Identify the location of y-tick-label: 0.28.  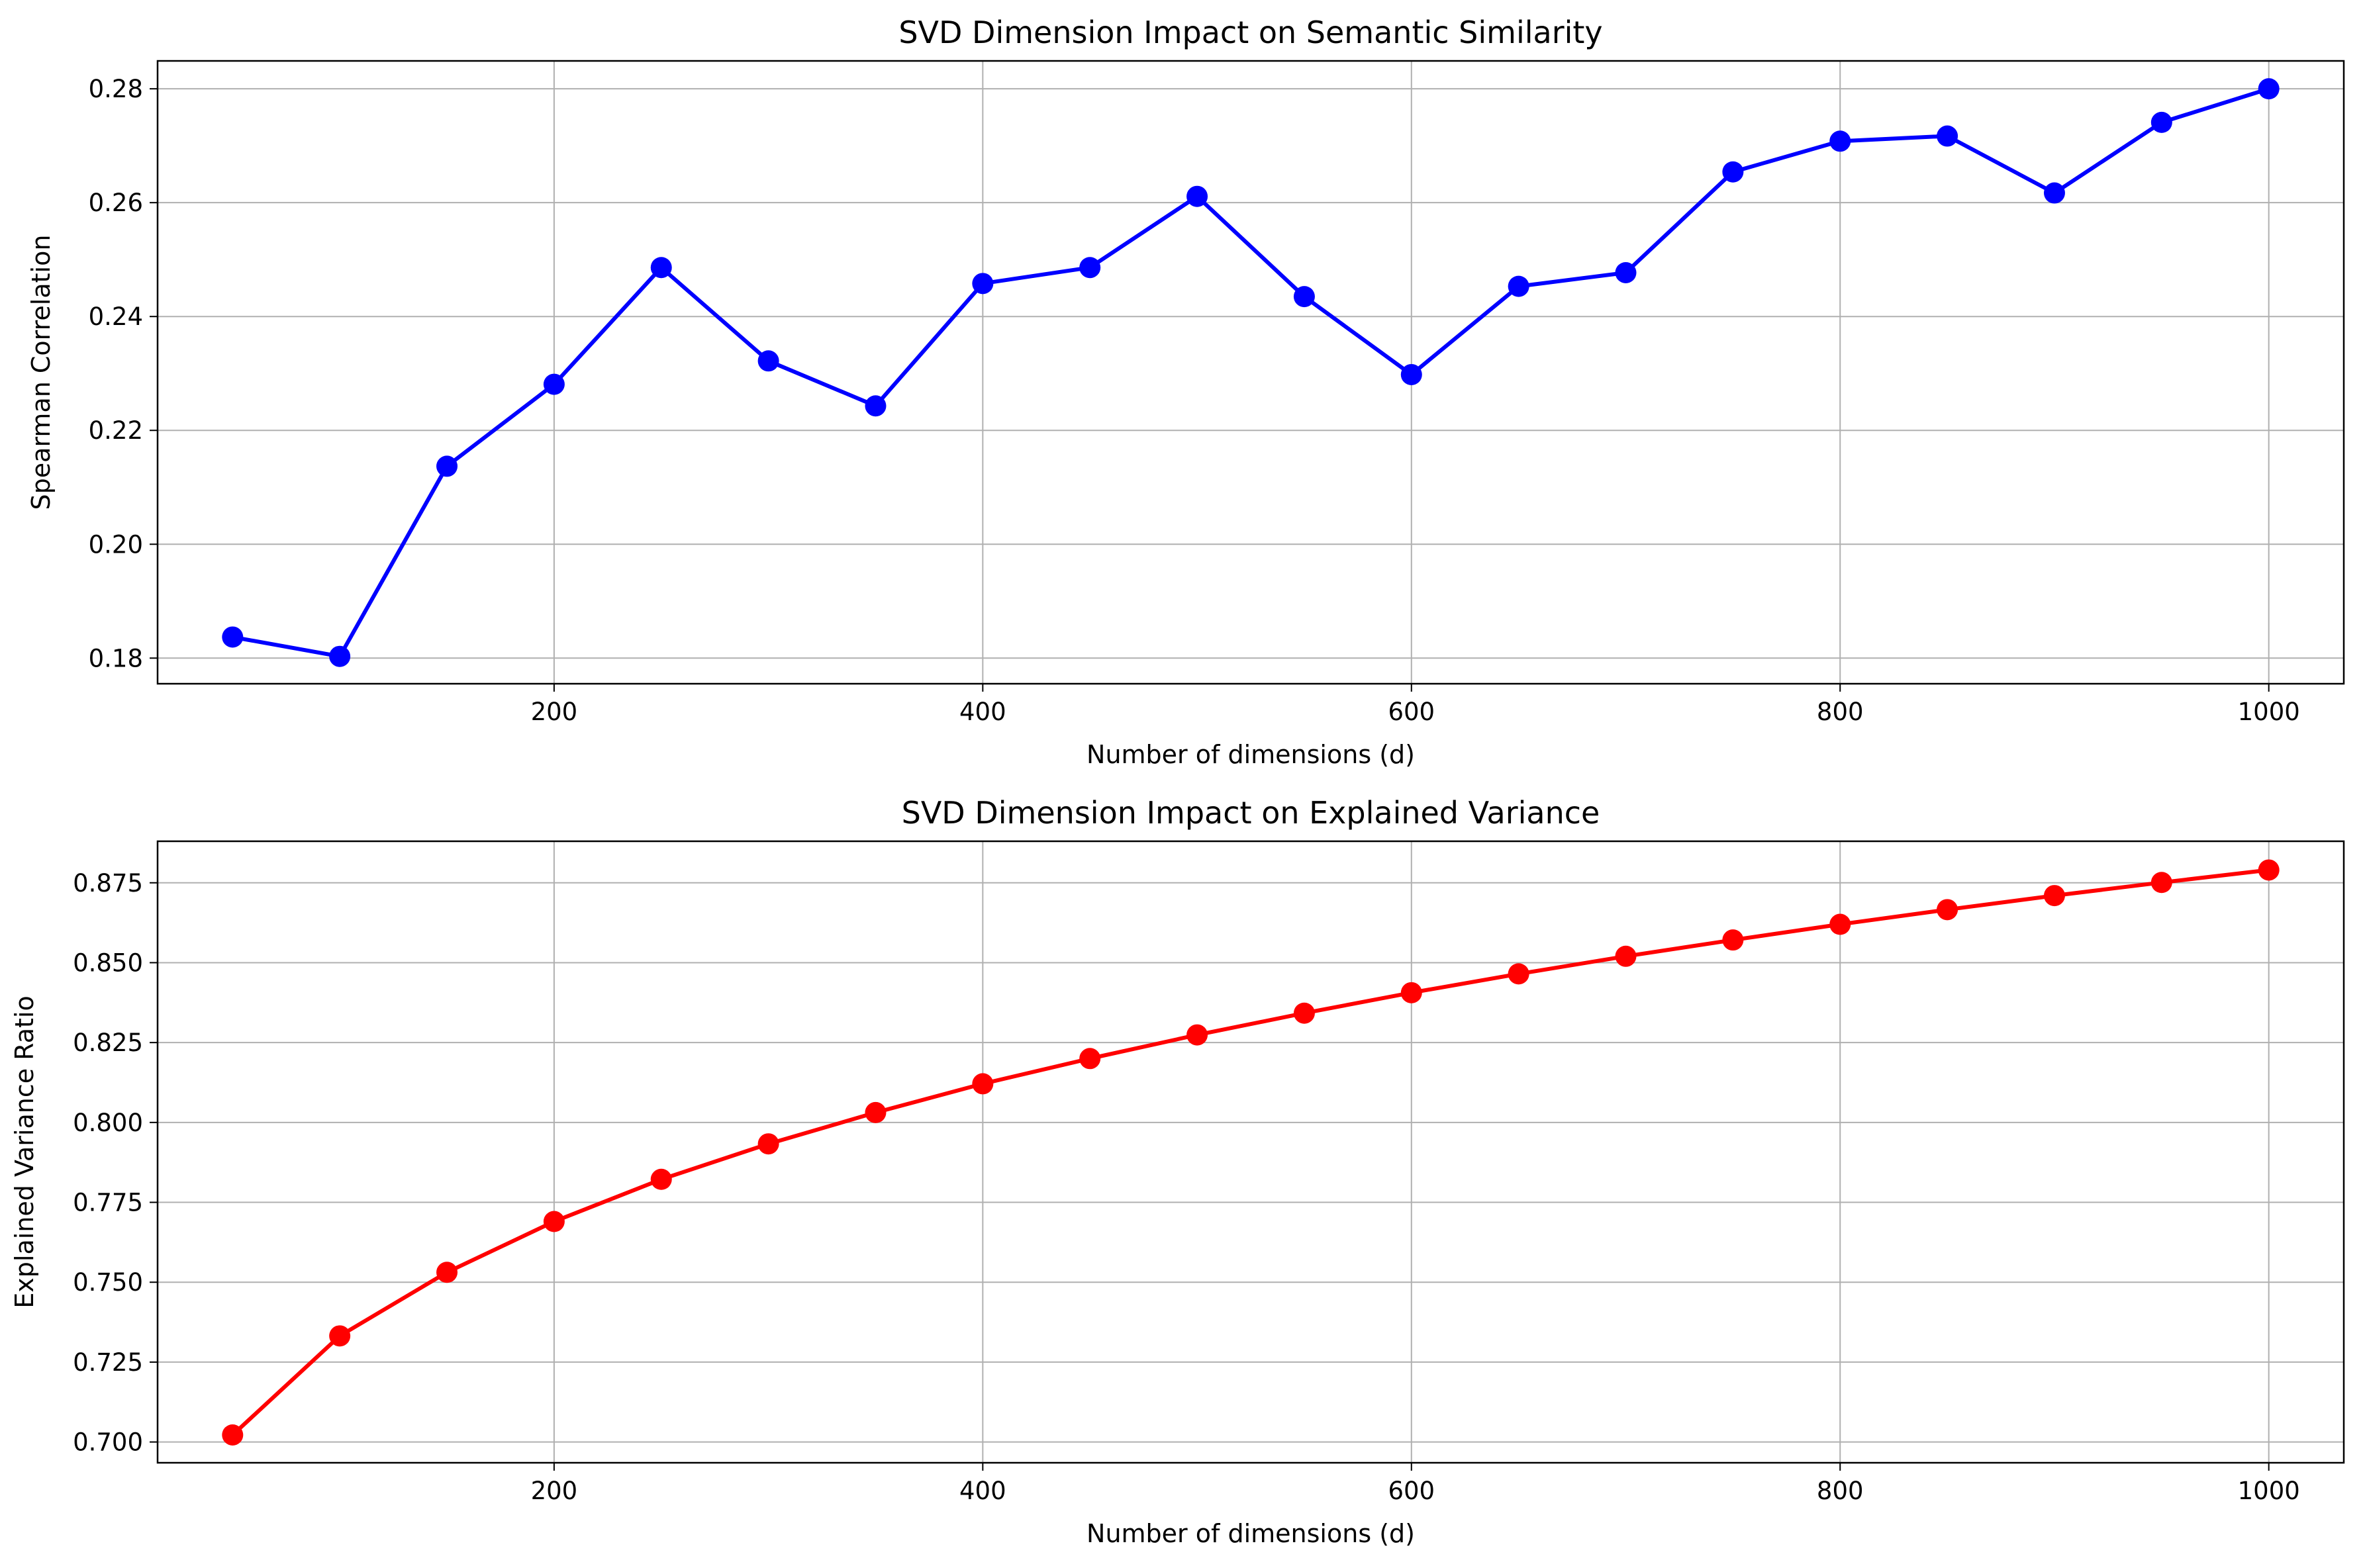
(116, 89).